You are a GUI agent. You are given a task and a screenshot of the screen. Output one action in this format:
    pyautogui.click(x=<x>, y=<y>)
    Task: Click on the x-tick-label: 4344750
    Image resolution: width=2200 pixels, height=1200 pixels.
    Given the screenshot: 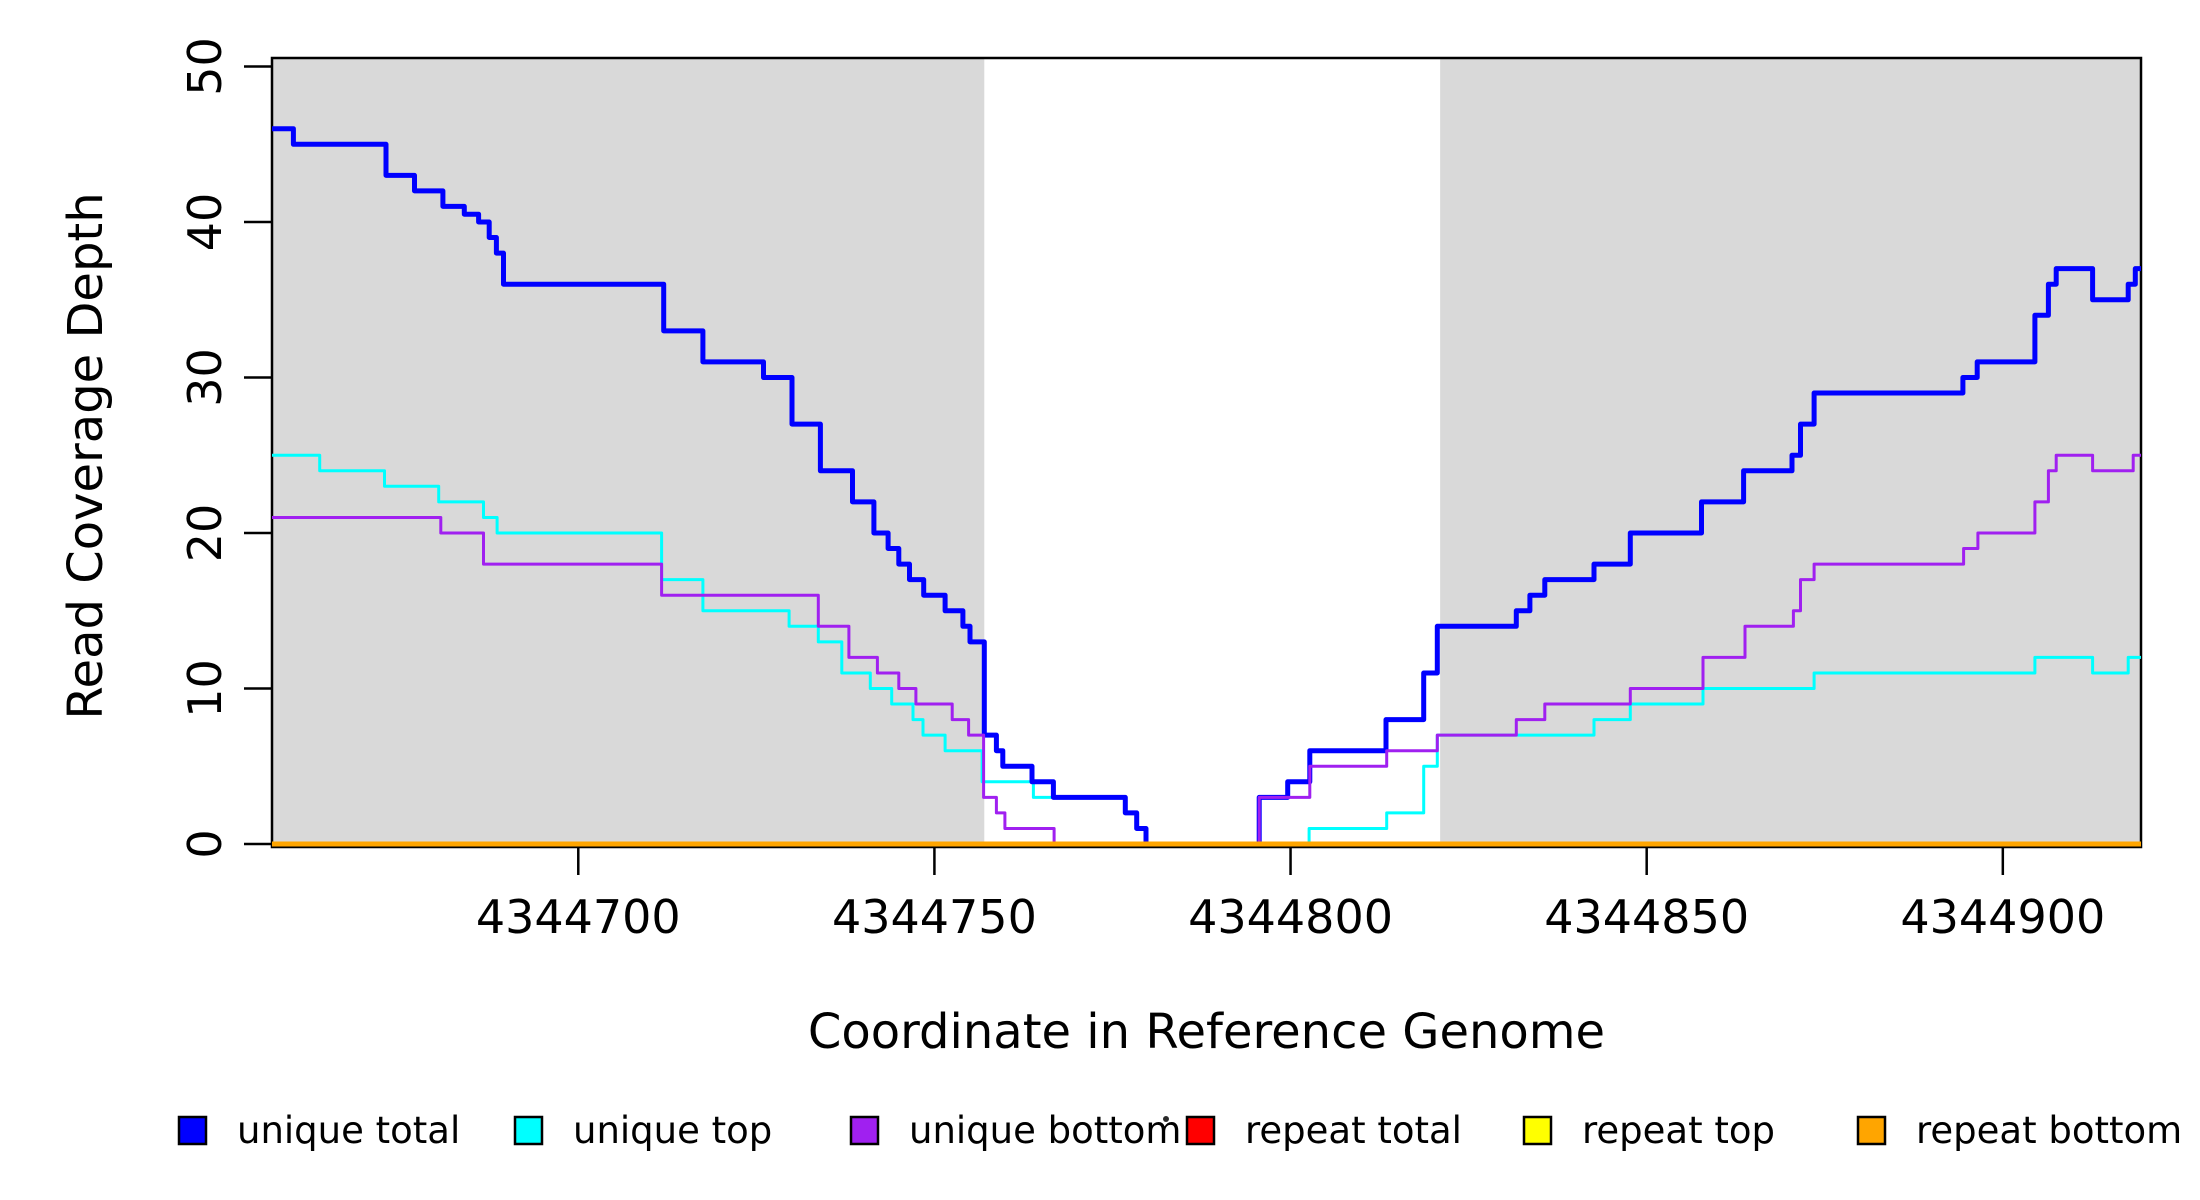 What is the action you would take?
    pyautogui.click(x=934, y=917)
    